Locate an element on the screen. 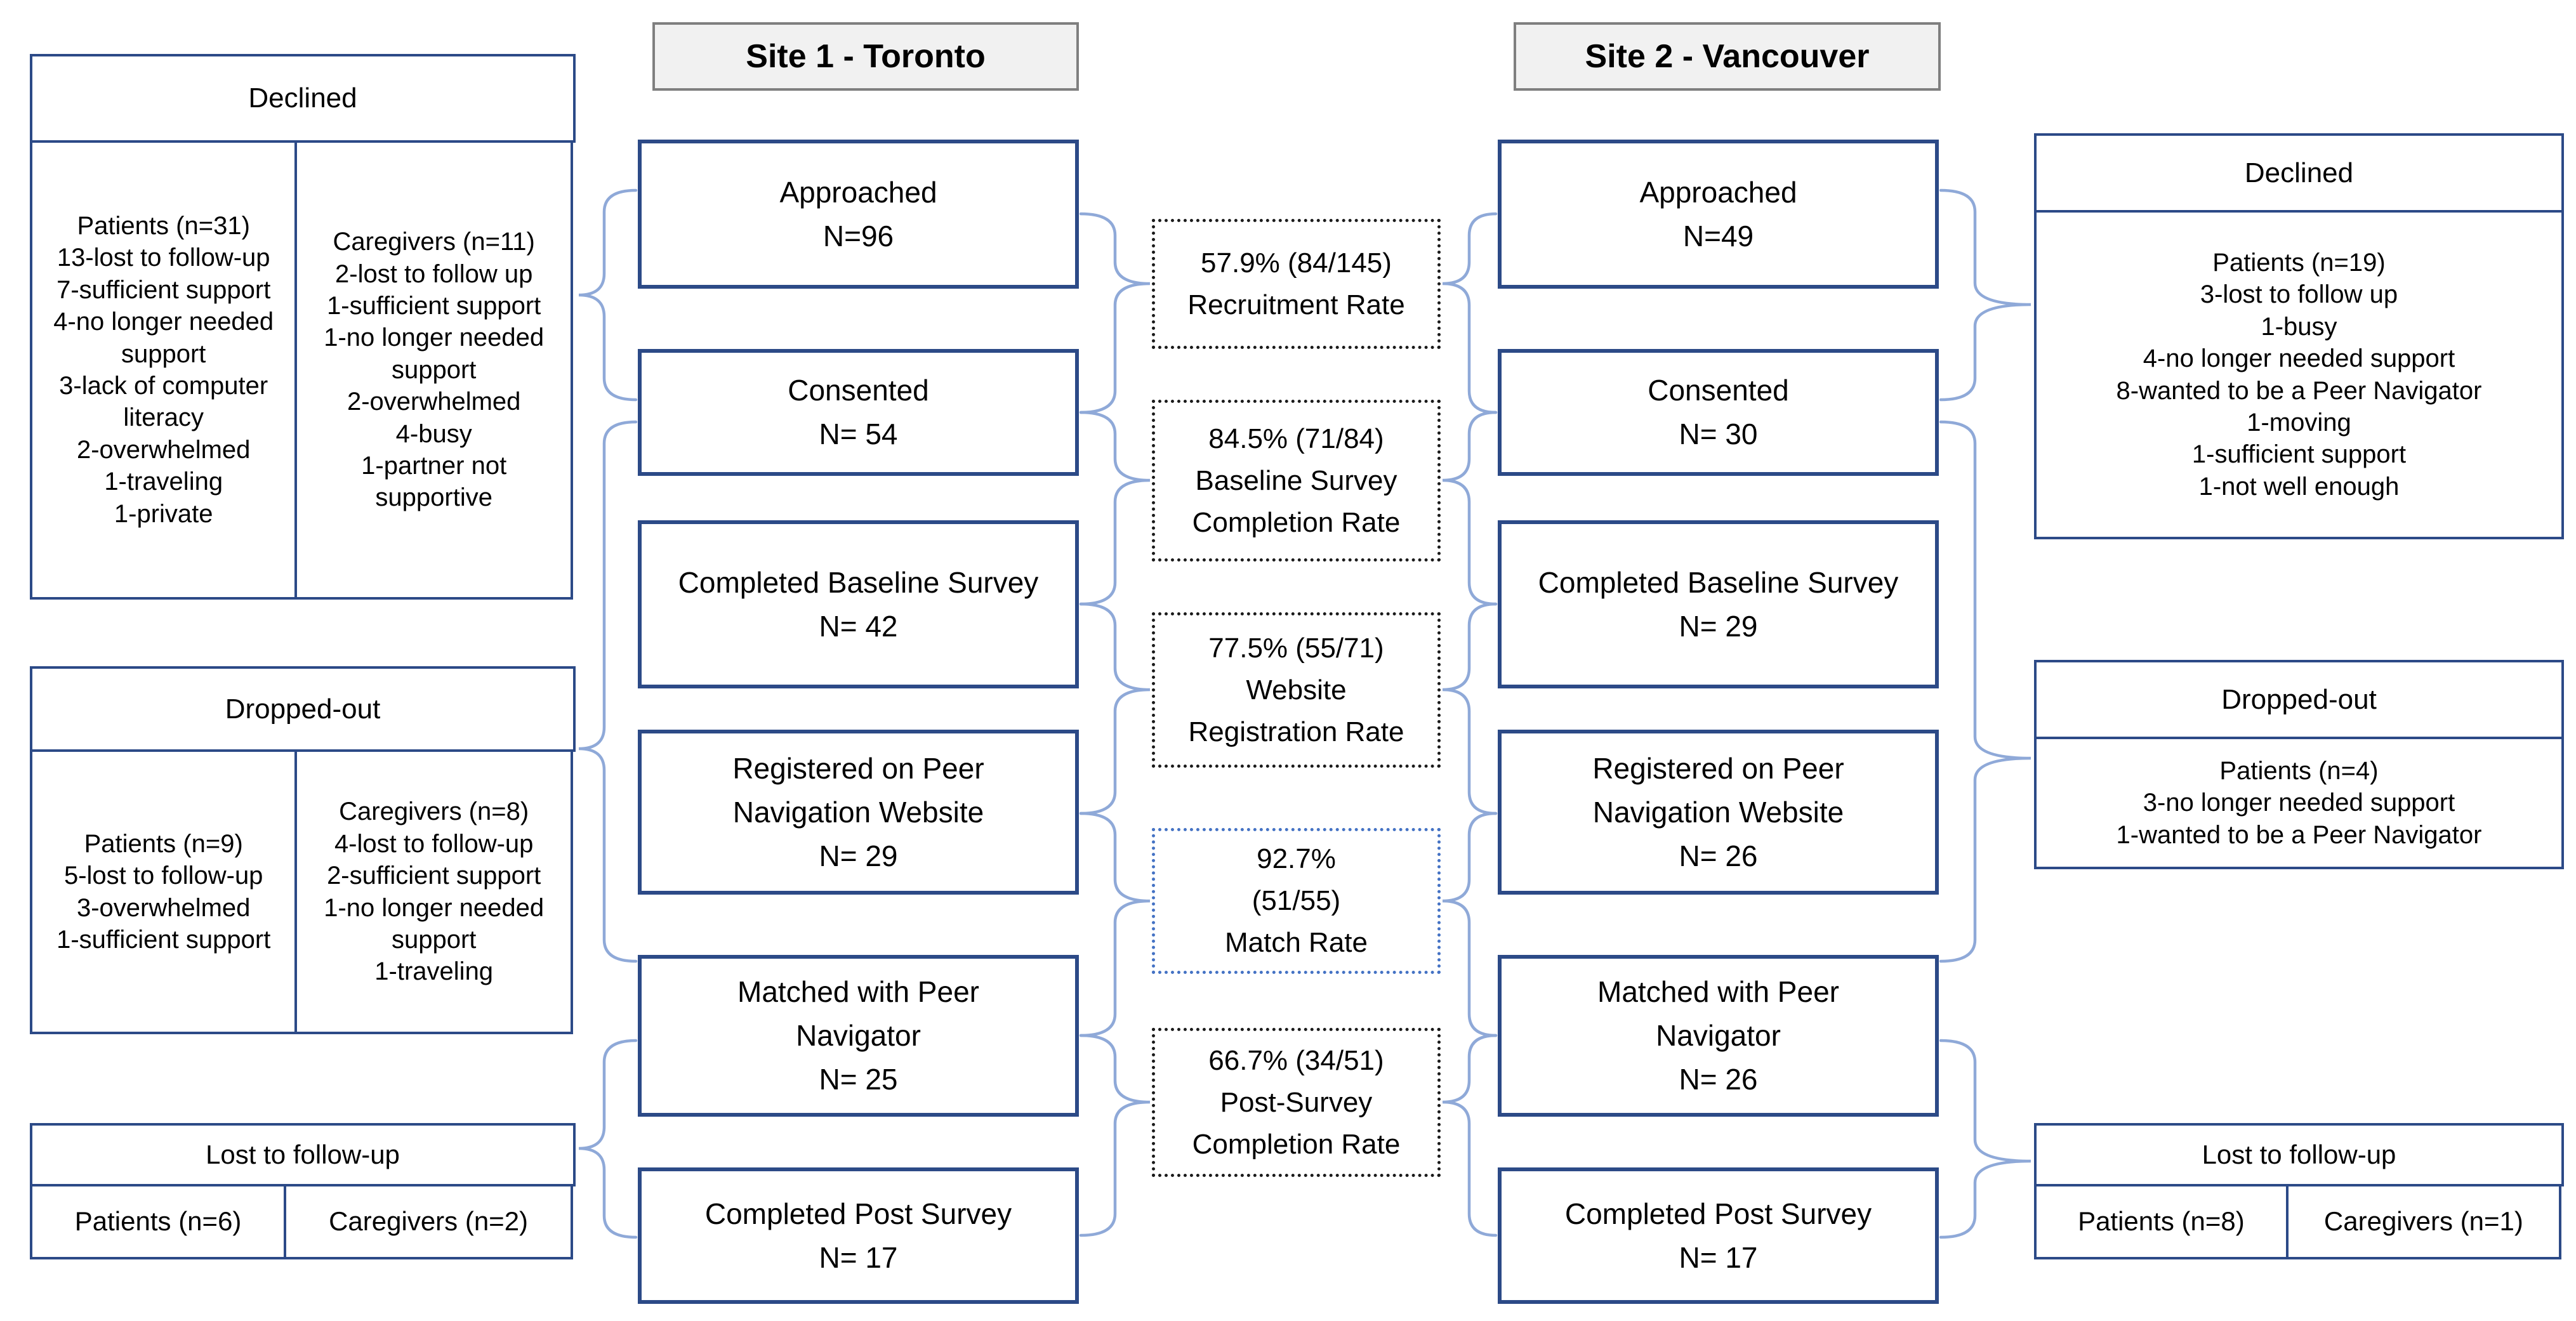 The image size is (2576, 1321). match-rate-label: 92.7% (51/55) Match Rate is located at coordinates (1297, 900).